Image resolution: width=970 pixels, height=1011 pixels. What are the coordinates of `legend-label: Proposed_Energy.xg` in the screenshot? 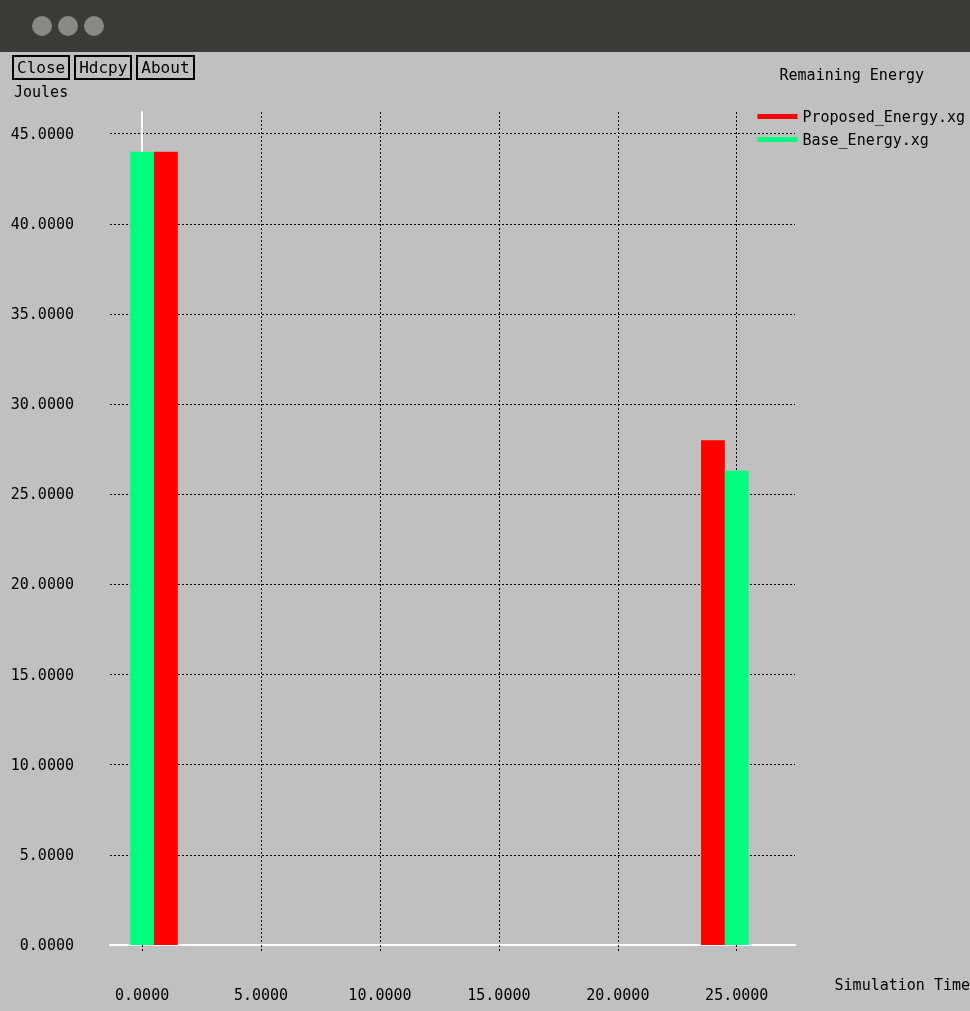 It's located at (884, 116).